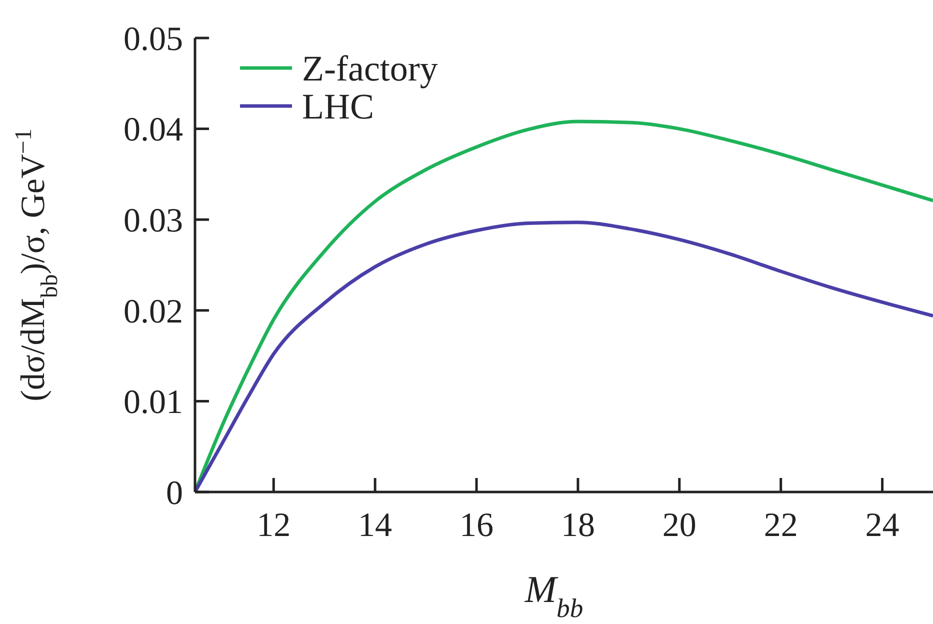 This screenshot has height=624, width=933. What do you see at coordinates (153, 311) in the screenshot?
I see `y-tick-label: 0.02` at bounding box center [153, 311].